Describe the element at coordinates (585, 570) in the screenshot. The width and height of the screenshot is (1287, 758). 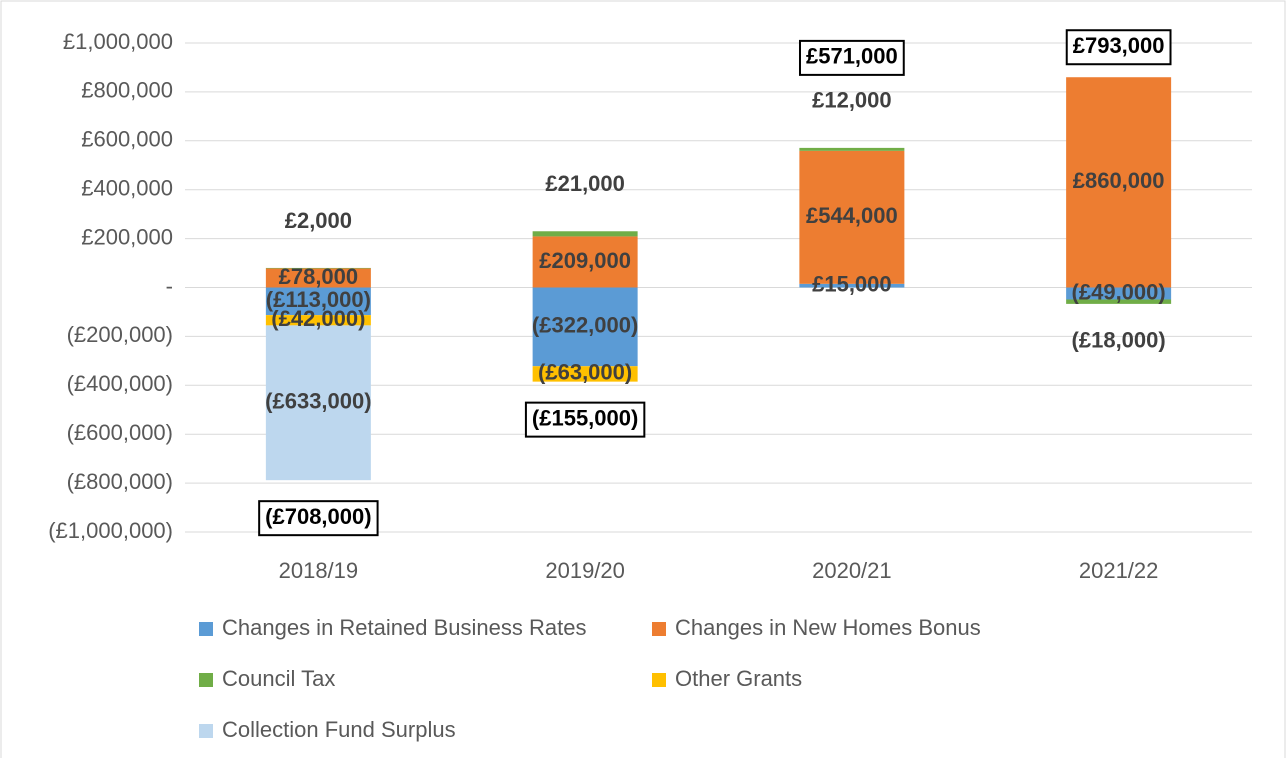
I see `x-tick-label: 2019/20` at that location.